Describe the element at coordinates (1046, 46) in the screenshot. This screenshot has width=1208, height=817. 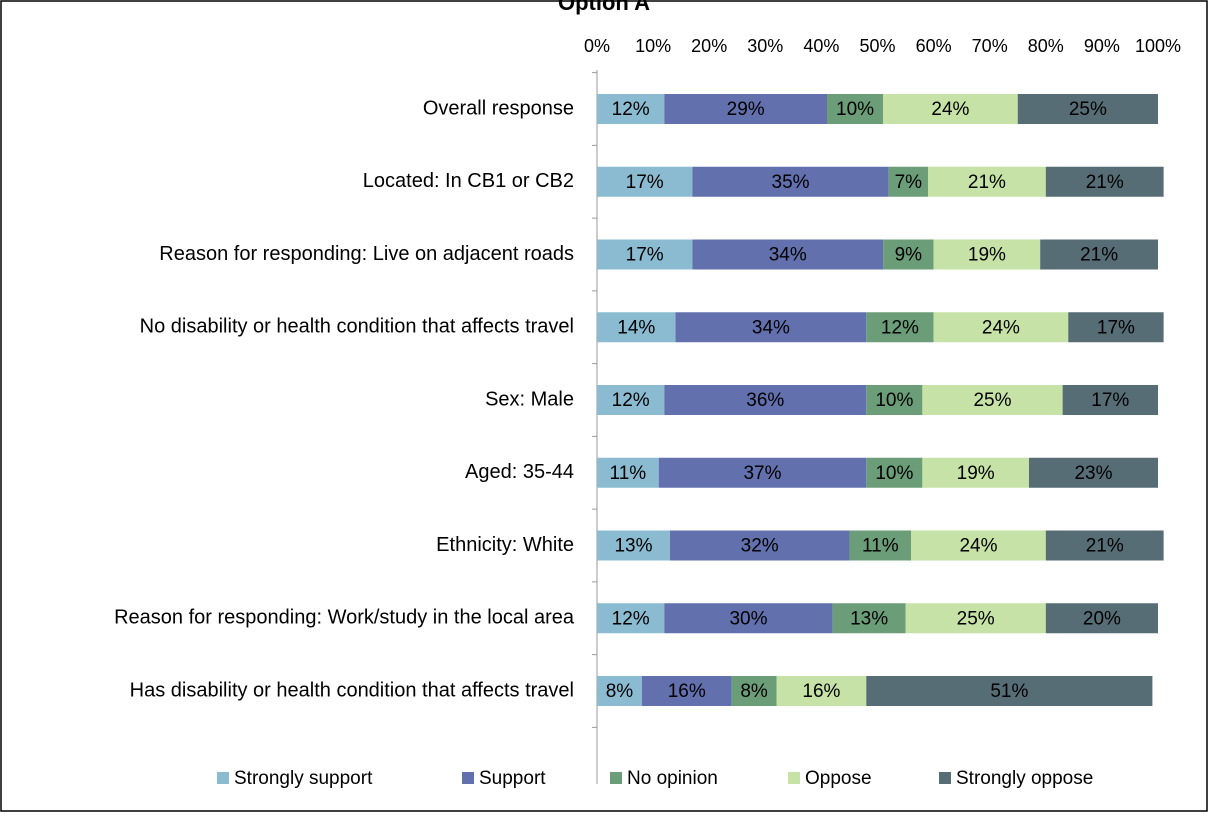
I see `x-tick-label: 80%` at that location.